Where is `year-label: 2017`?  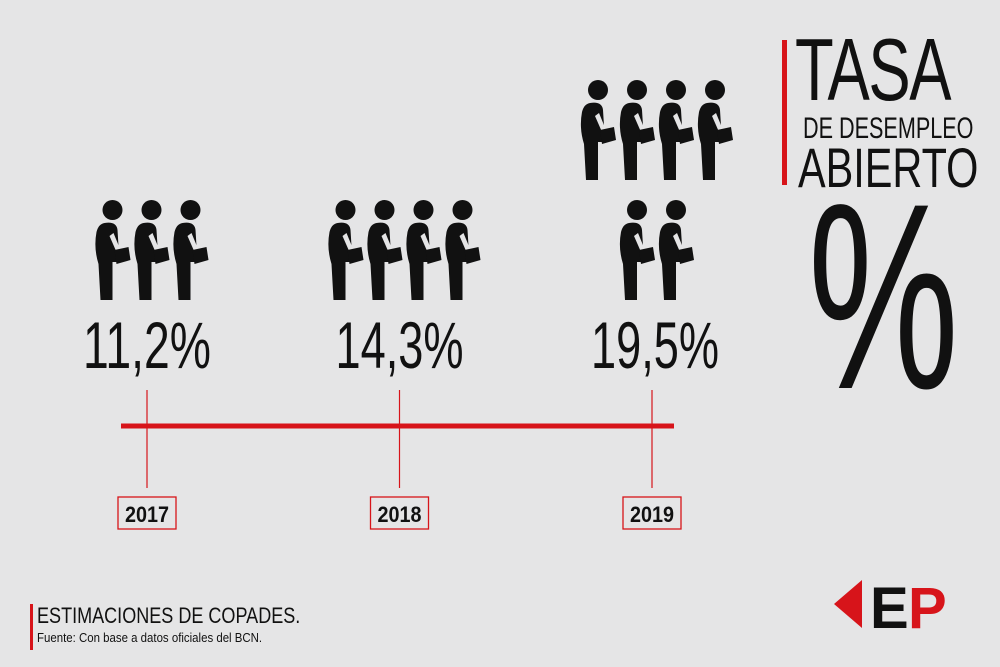 year-label: 2017 is located at coordinates (147, 514).